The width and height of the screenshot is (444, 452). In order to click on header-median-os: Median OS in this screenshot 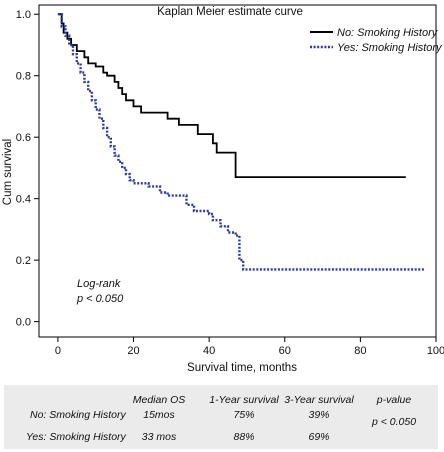, I will do `click(159, 400)`.